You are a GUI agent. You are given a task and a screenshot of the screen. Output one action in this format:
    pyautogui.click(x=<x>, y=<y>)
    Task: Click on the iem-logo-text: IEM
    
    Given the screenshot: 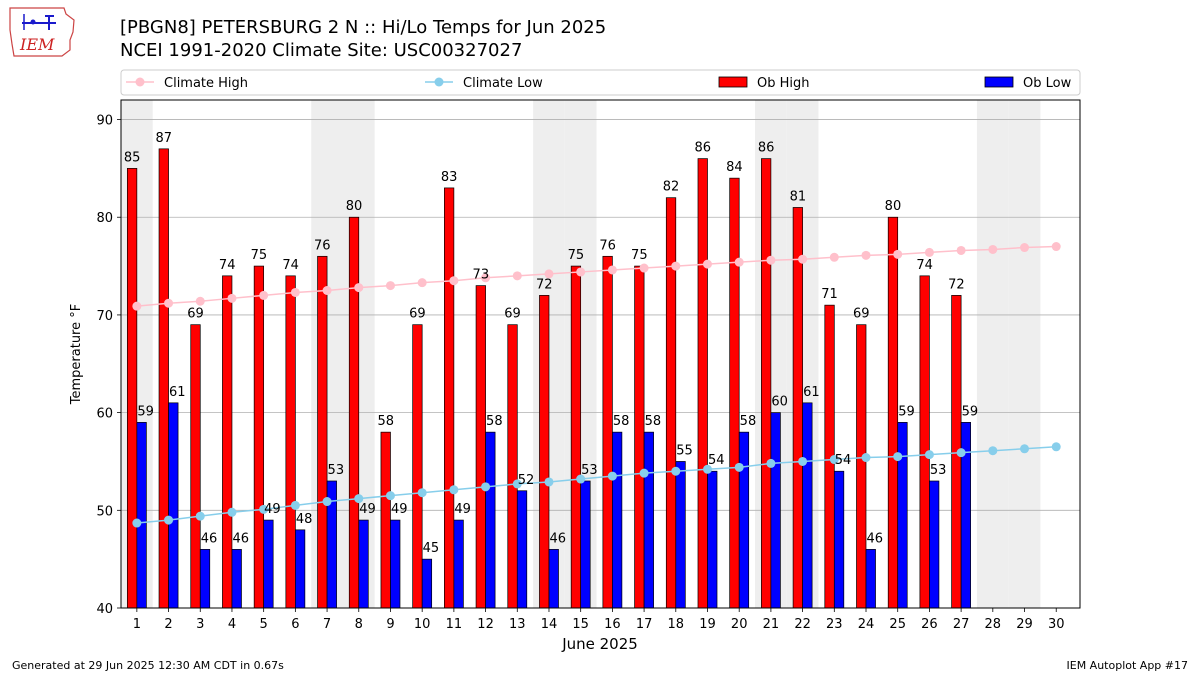 What is the action you would take?
    pyautogui.click(x=37, y=44)
    